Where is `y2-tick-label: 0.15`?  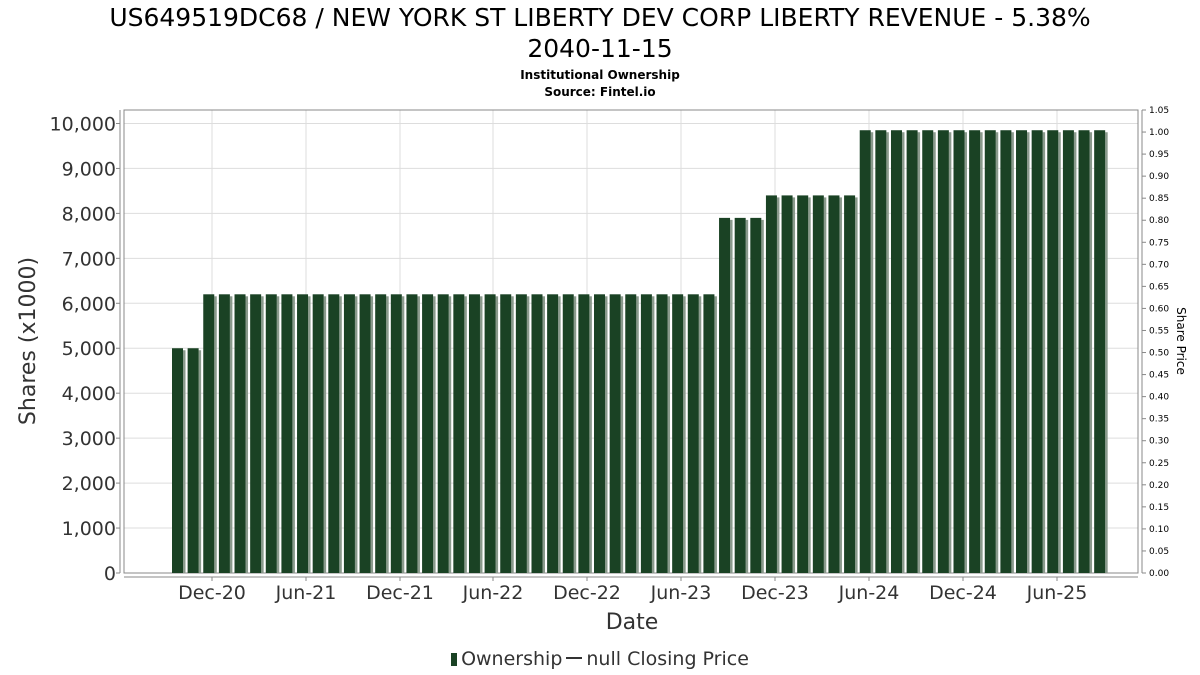 y2-tick-label: 0.15 is located at coordinates (1159, 508).